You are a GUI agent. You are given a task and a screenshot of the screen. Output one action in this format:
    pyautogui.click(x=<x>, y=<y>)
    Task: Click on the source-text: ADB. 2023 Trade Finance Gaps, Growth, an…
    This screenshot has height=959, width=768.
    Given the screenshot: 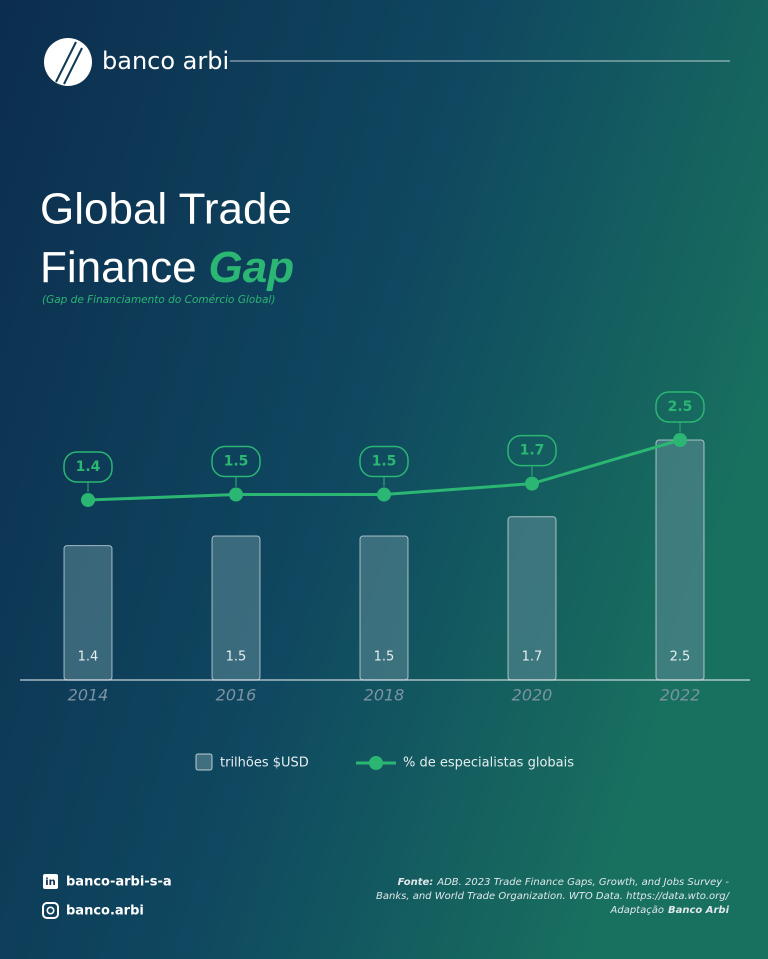 What is the action you would take?
    pyautogui.click(x=582, y=882)
    